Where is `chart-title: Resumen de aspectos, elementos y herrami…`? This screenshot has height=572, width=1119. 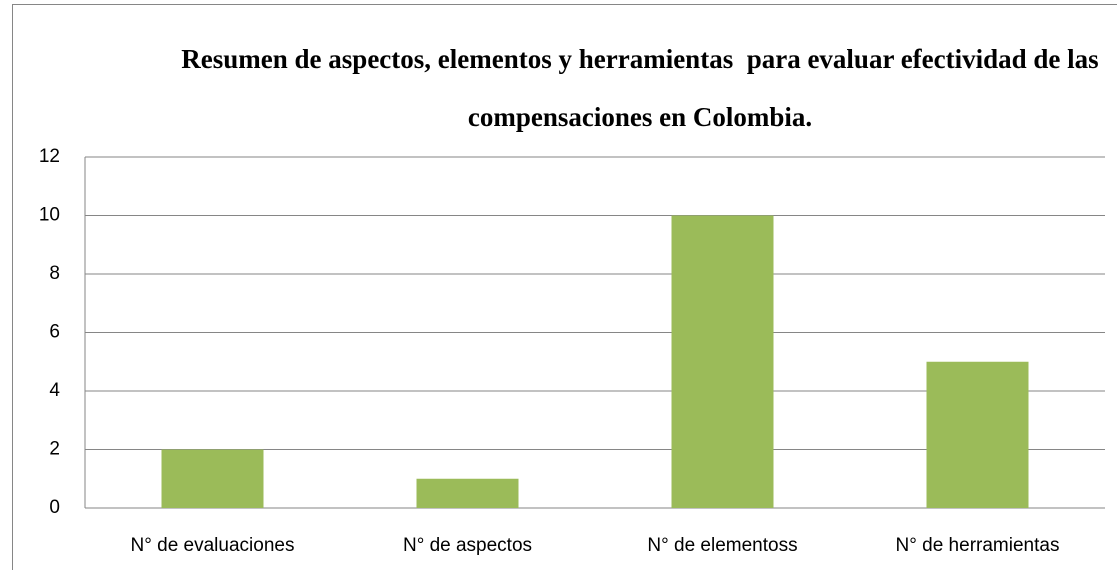
chart-title: Resumen de aspectos, elementos y herrami… is located at coordinates (643, 88).